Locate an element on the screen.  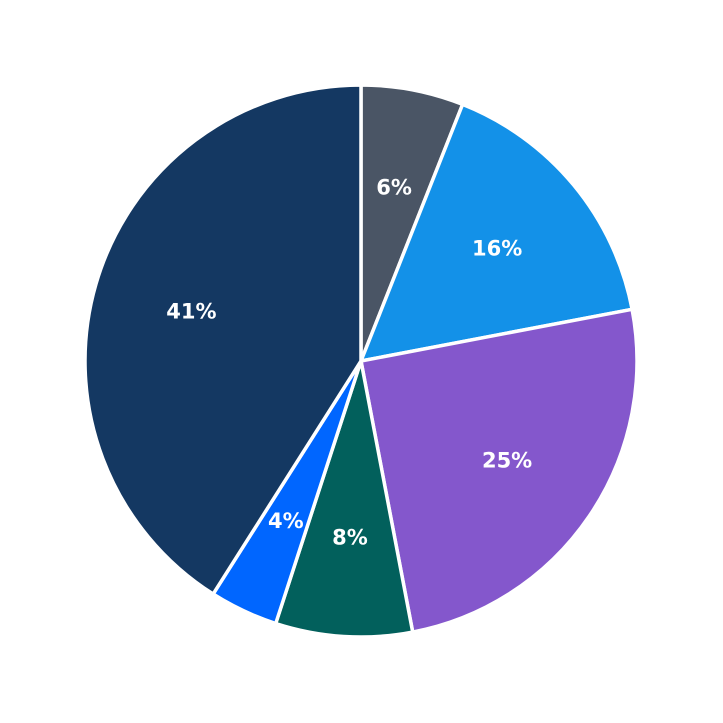
pie-slice-16pct is located at coordinates (496, 232).